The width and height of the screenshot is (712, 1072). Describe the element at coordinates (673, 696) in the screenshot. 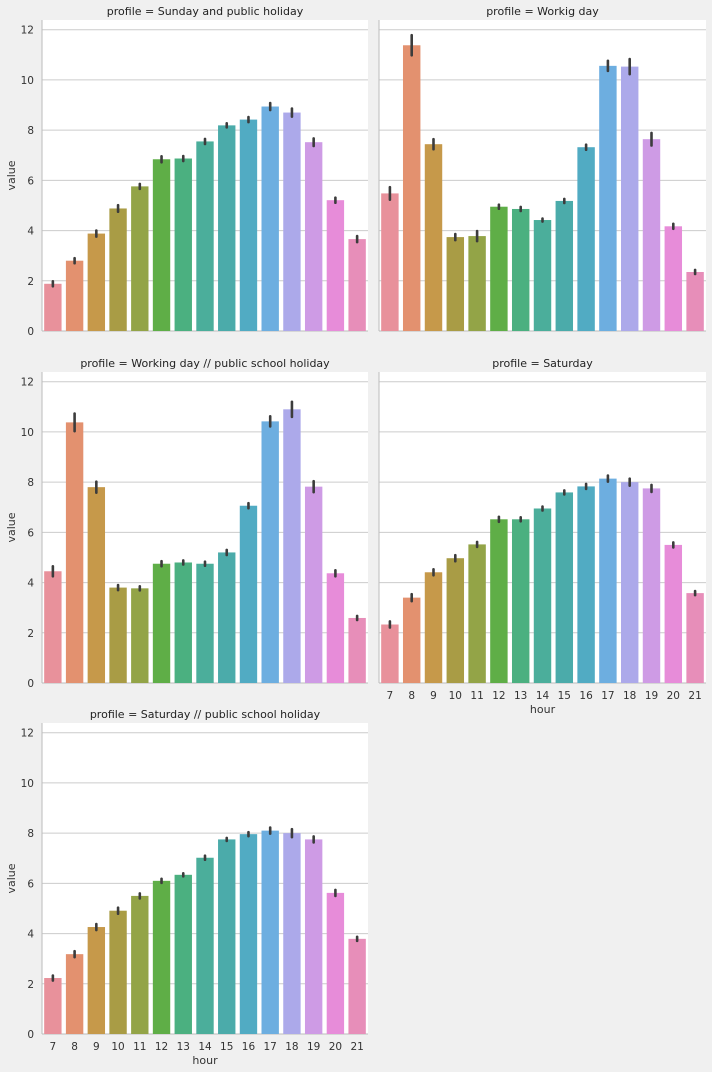

I see `x-tick-label: 20` at that location.